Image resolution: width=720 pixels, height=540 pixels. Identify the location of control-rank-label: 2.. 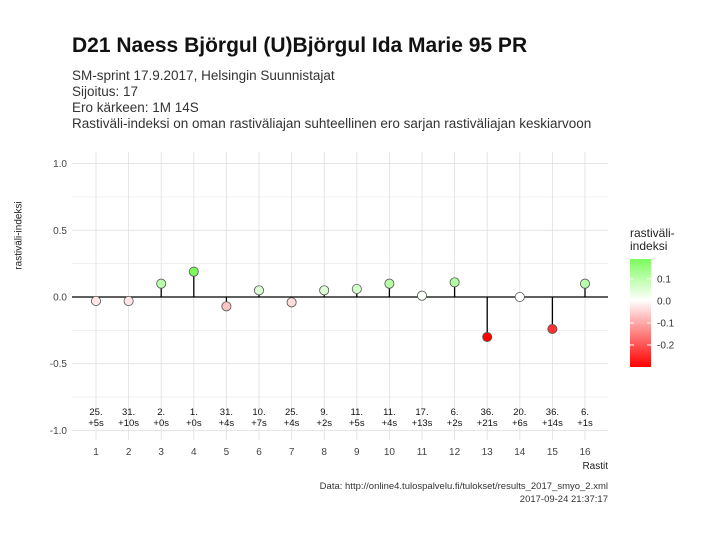
(161, 412).